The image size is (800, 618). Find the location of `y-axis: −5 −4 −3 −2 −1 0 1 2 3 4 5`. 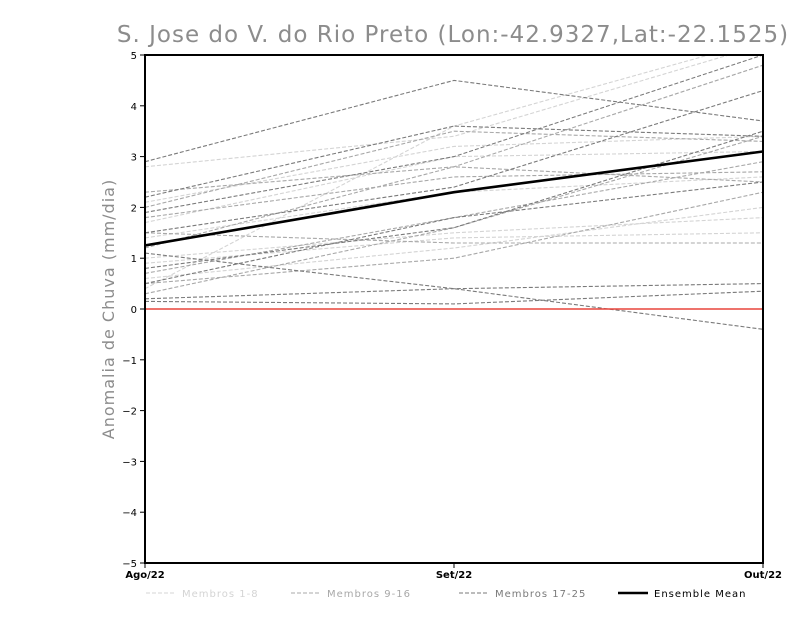

y-axis: −5 −4 −3 −2 −1 0 1 2 3 4 5 is located at coordinates (133, 310).